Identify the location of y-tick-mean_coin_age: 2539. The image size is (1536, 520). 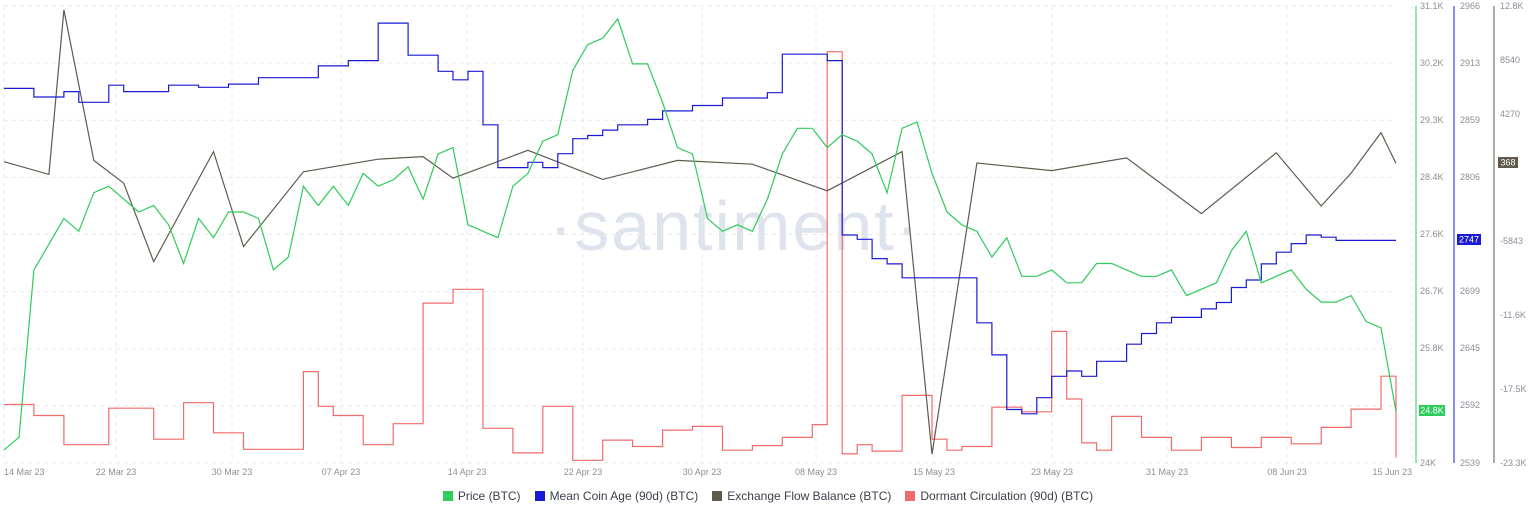
(1470, 463).